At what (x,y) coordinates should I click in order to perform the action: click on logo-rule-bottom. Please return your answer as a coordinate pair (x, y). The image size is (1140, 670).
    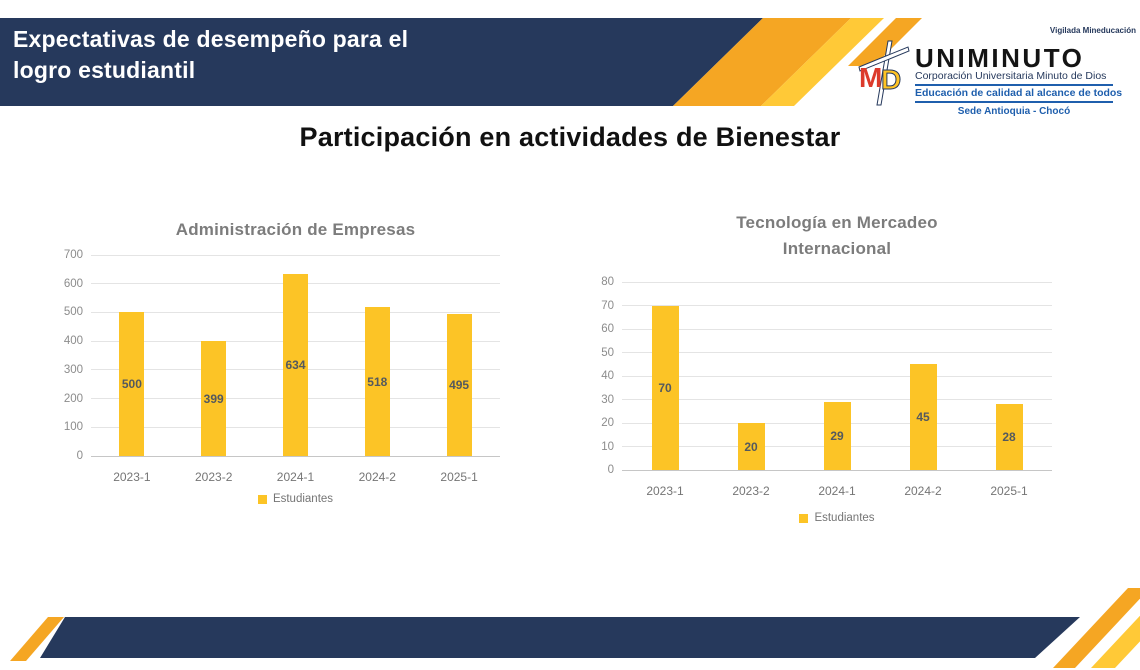
    Looking at the image, I should click on (1014, 102).